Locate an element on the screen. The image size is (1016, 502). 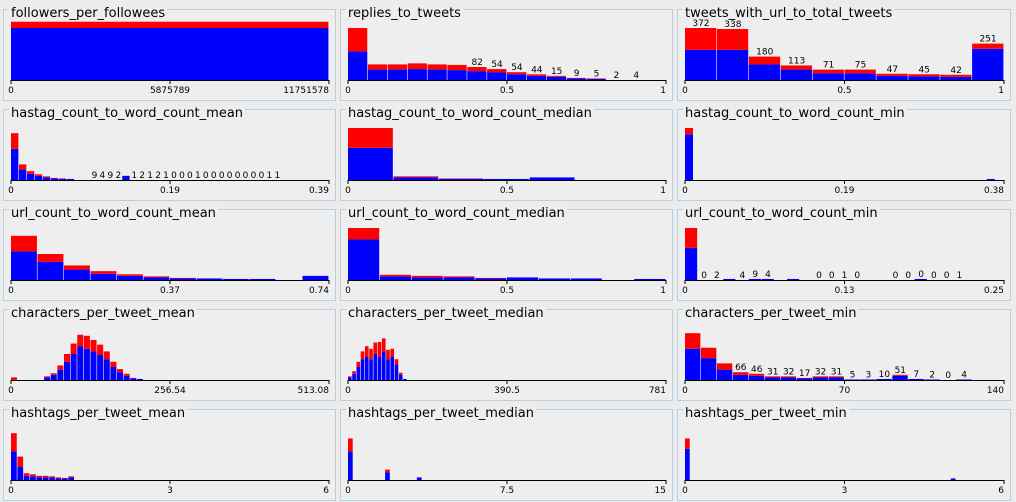
histogram-title: tweets_with_url_to_total_tweets is located at coordinates (789, 13).